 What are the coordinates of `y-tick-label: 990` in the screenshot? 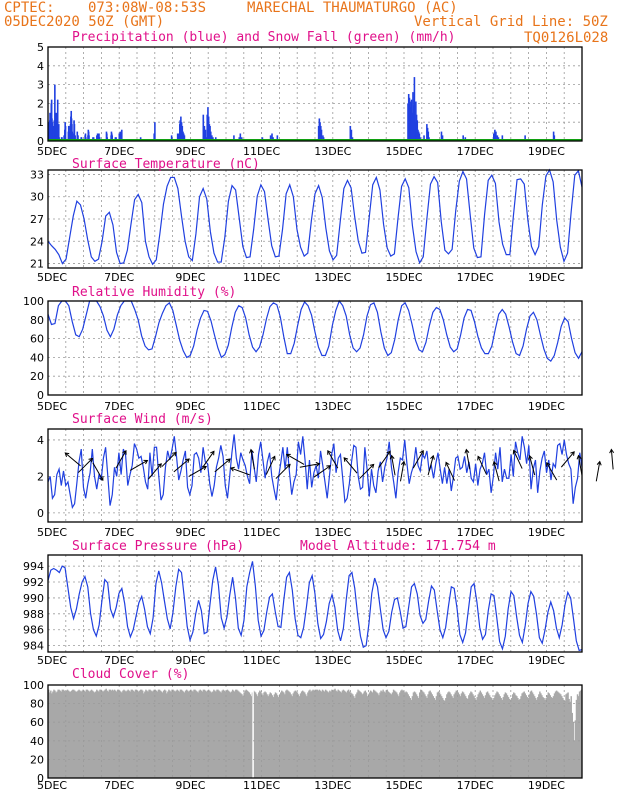 It's located at (33, 598).